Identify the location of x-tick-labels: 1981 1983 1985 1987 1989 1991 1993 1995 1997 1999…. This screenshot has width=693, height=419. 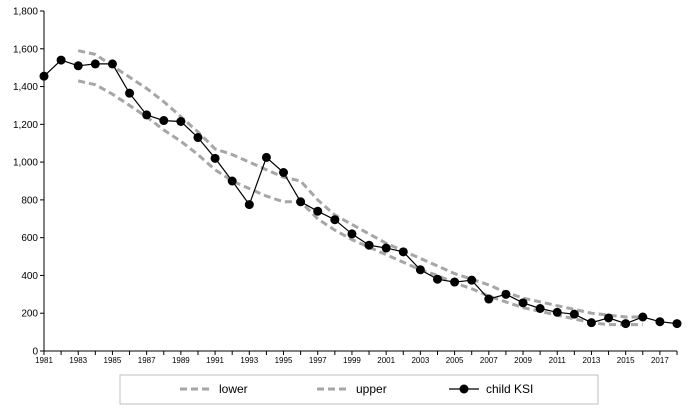
(356, 358).